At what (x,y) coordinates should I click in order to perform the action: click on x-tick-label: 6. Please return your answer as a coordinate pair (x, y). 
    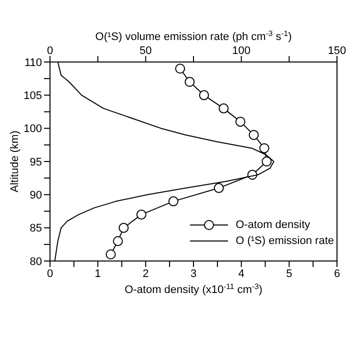
    Looking at the image, I should click on (337, 274).